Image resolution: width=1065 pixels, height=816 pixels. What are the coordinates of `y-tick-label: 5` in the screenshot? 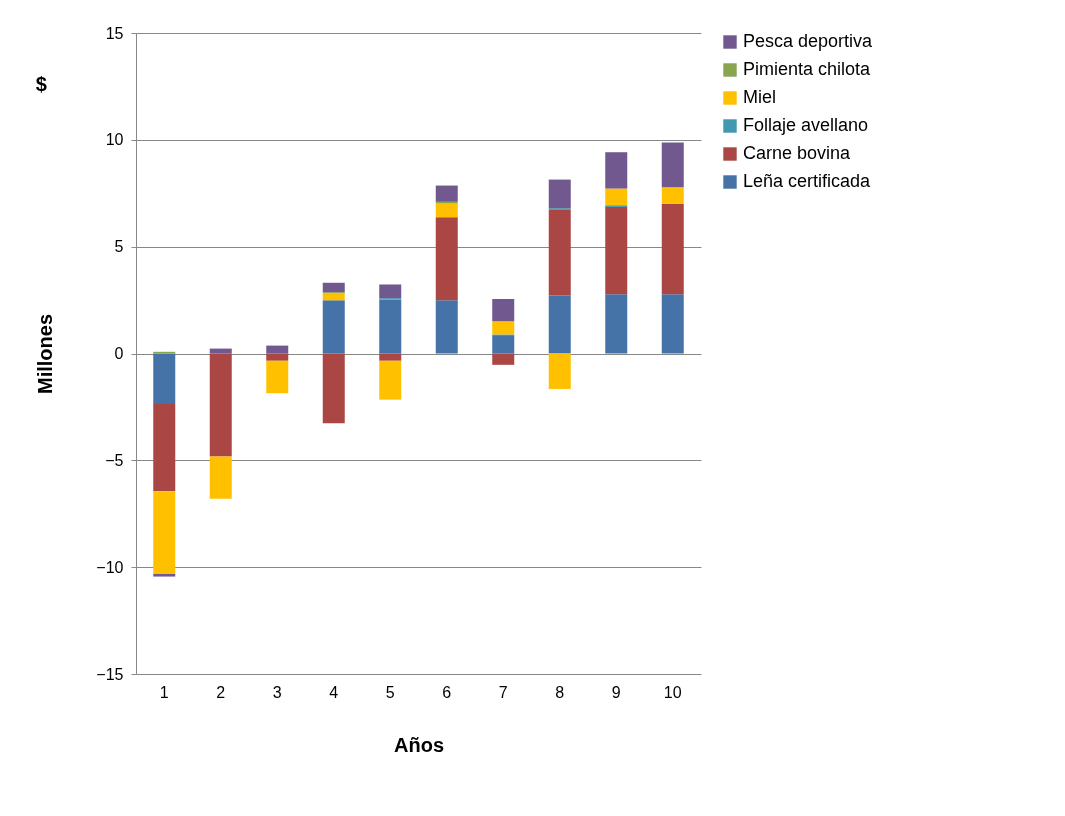 It's located at (119, 247).